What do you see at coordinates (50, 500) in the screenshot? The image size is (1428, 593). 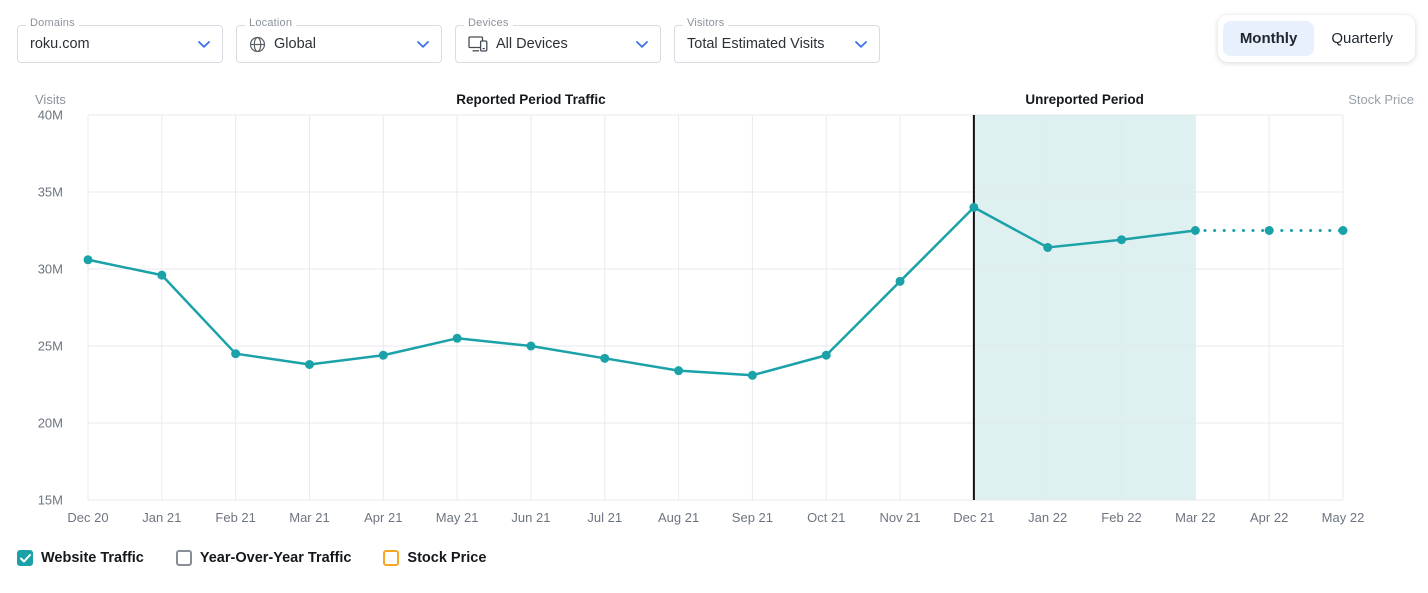 I see `y-tick-label: 15M` at bounding box center [50, 500].